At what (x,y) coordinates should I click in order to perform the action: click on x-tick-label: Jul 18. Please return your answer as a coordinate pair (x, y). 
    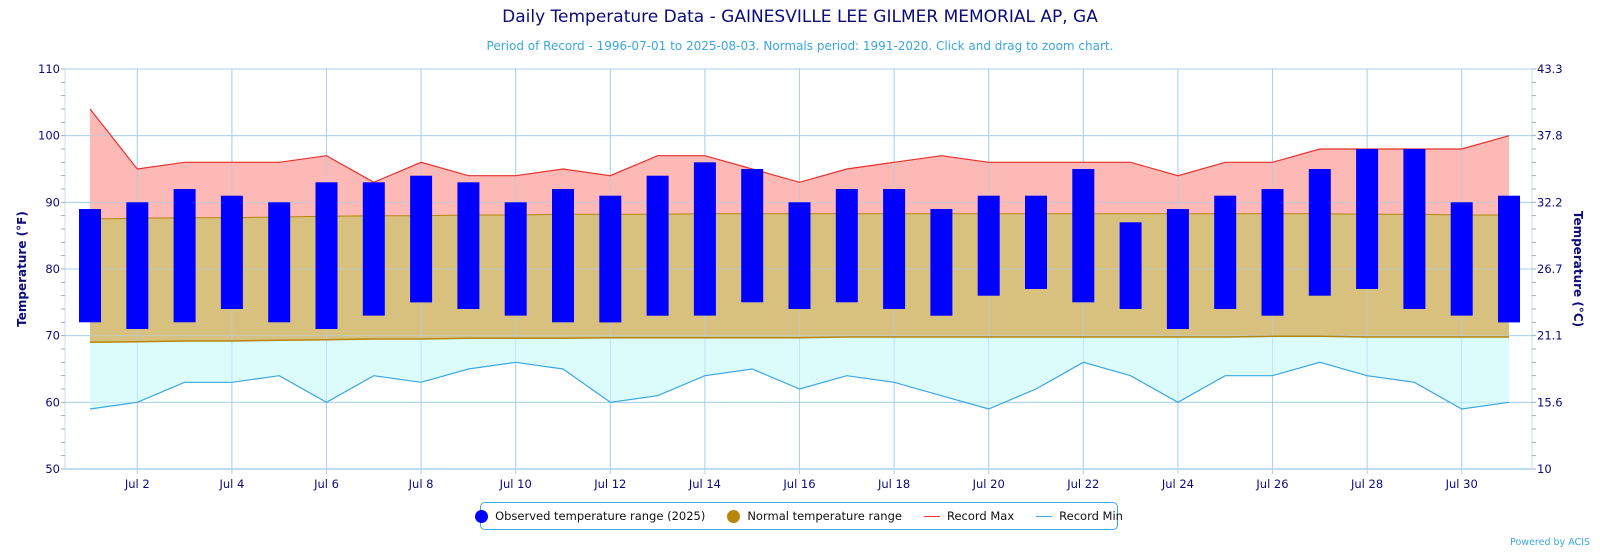
    Looking at the image, I should click on (893, 484).